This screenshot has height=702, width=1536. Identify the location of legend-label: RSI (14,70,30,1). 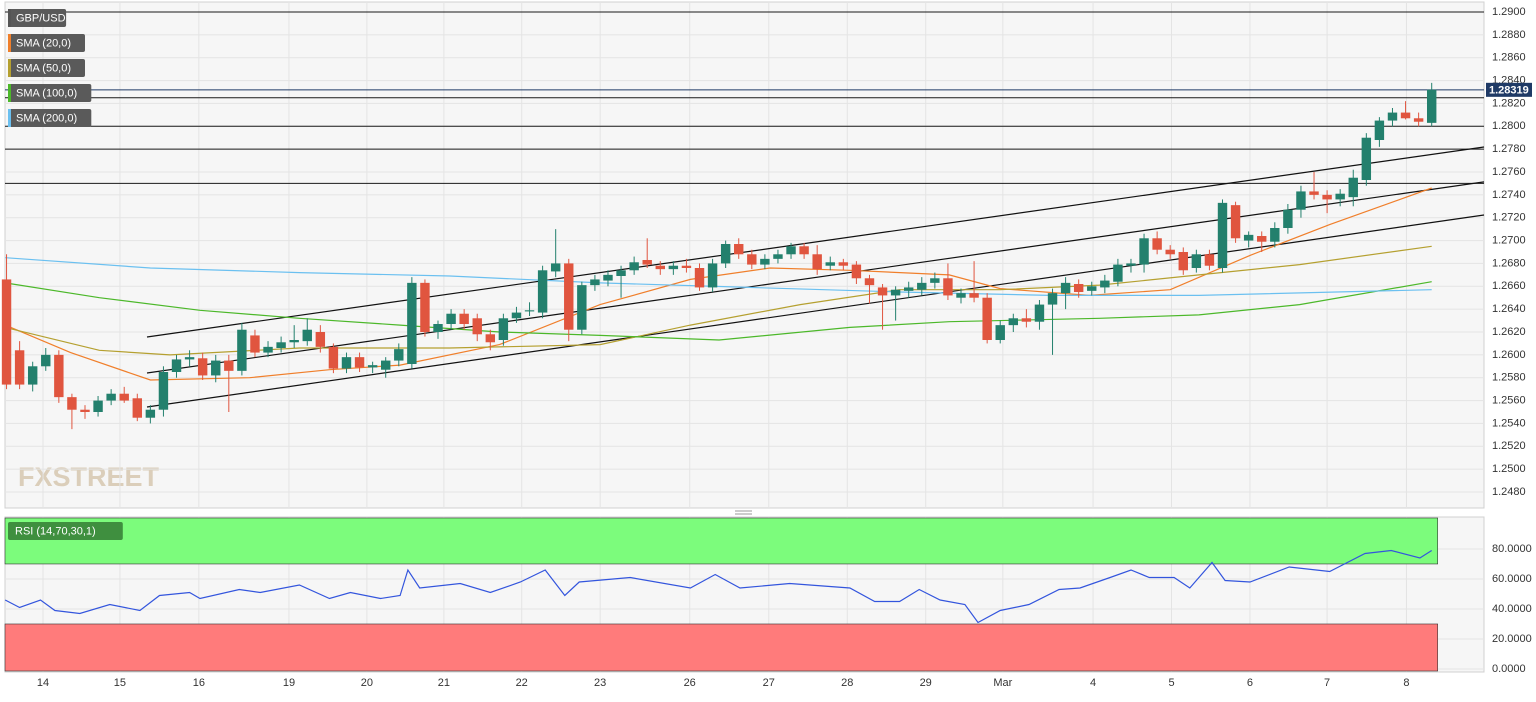
(55, 531).